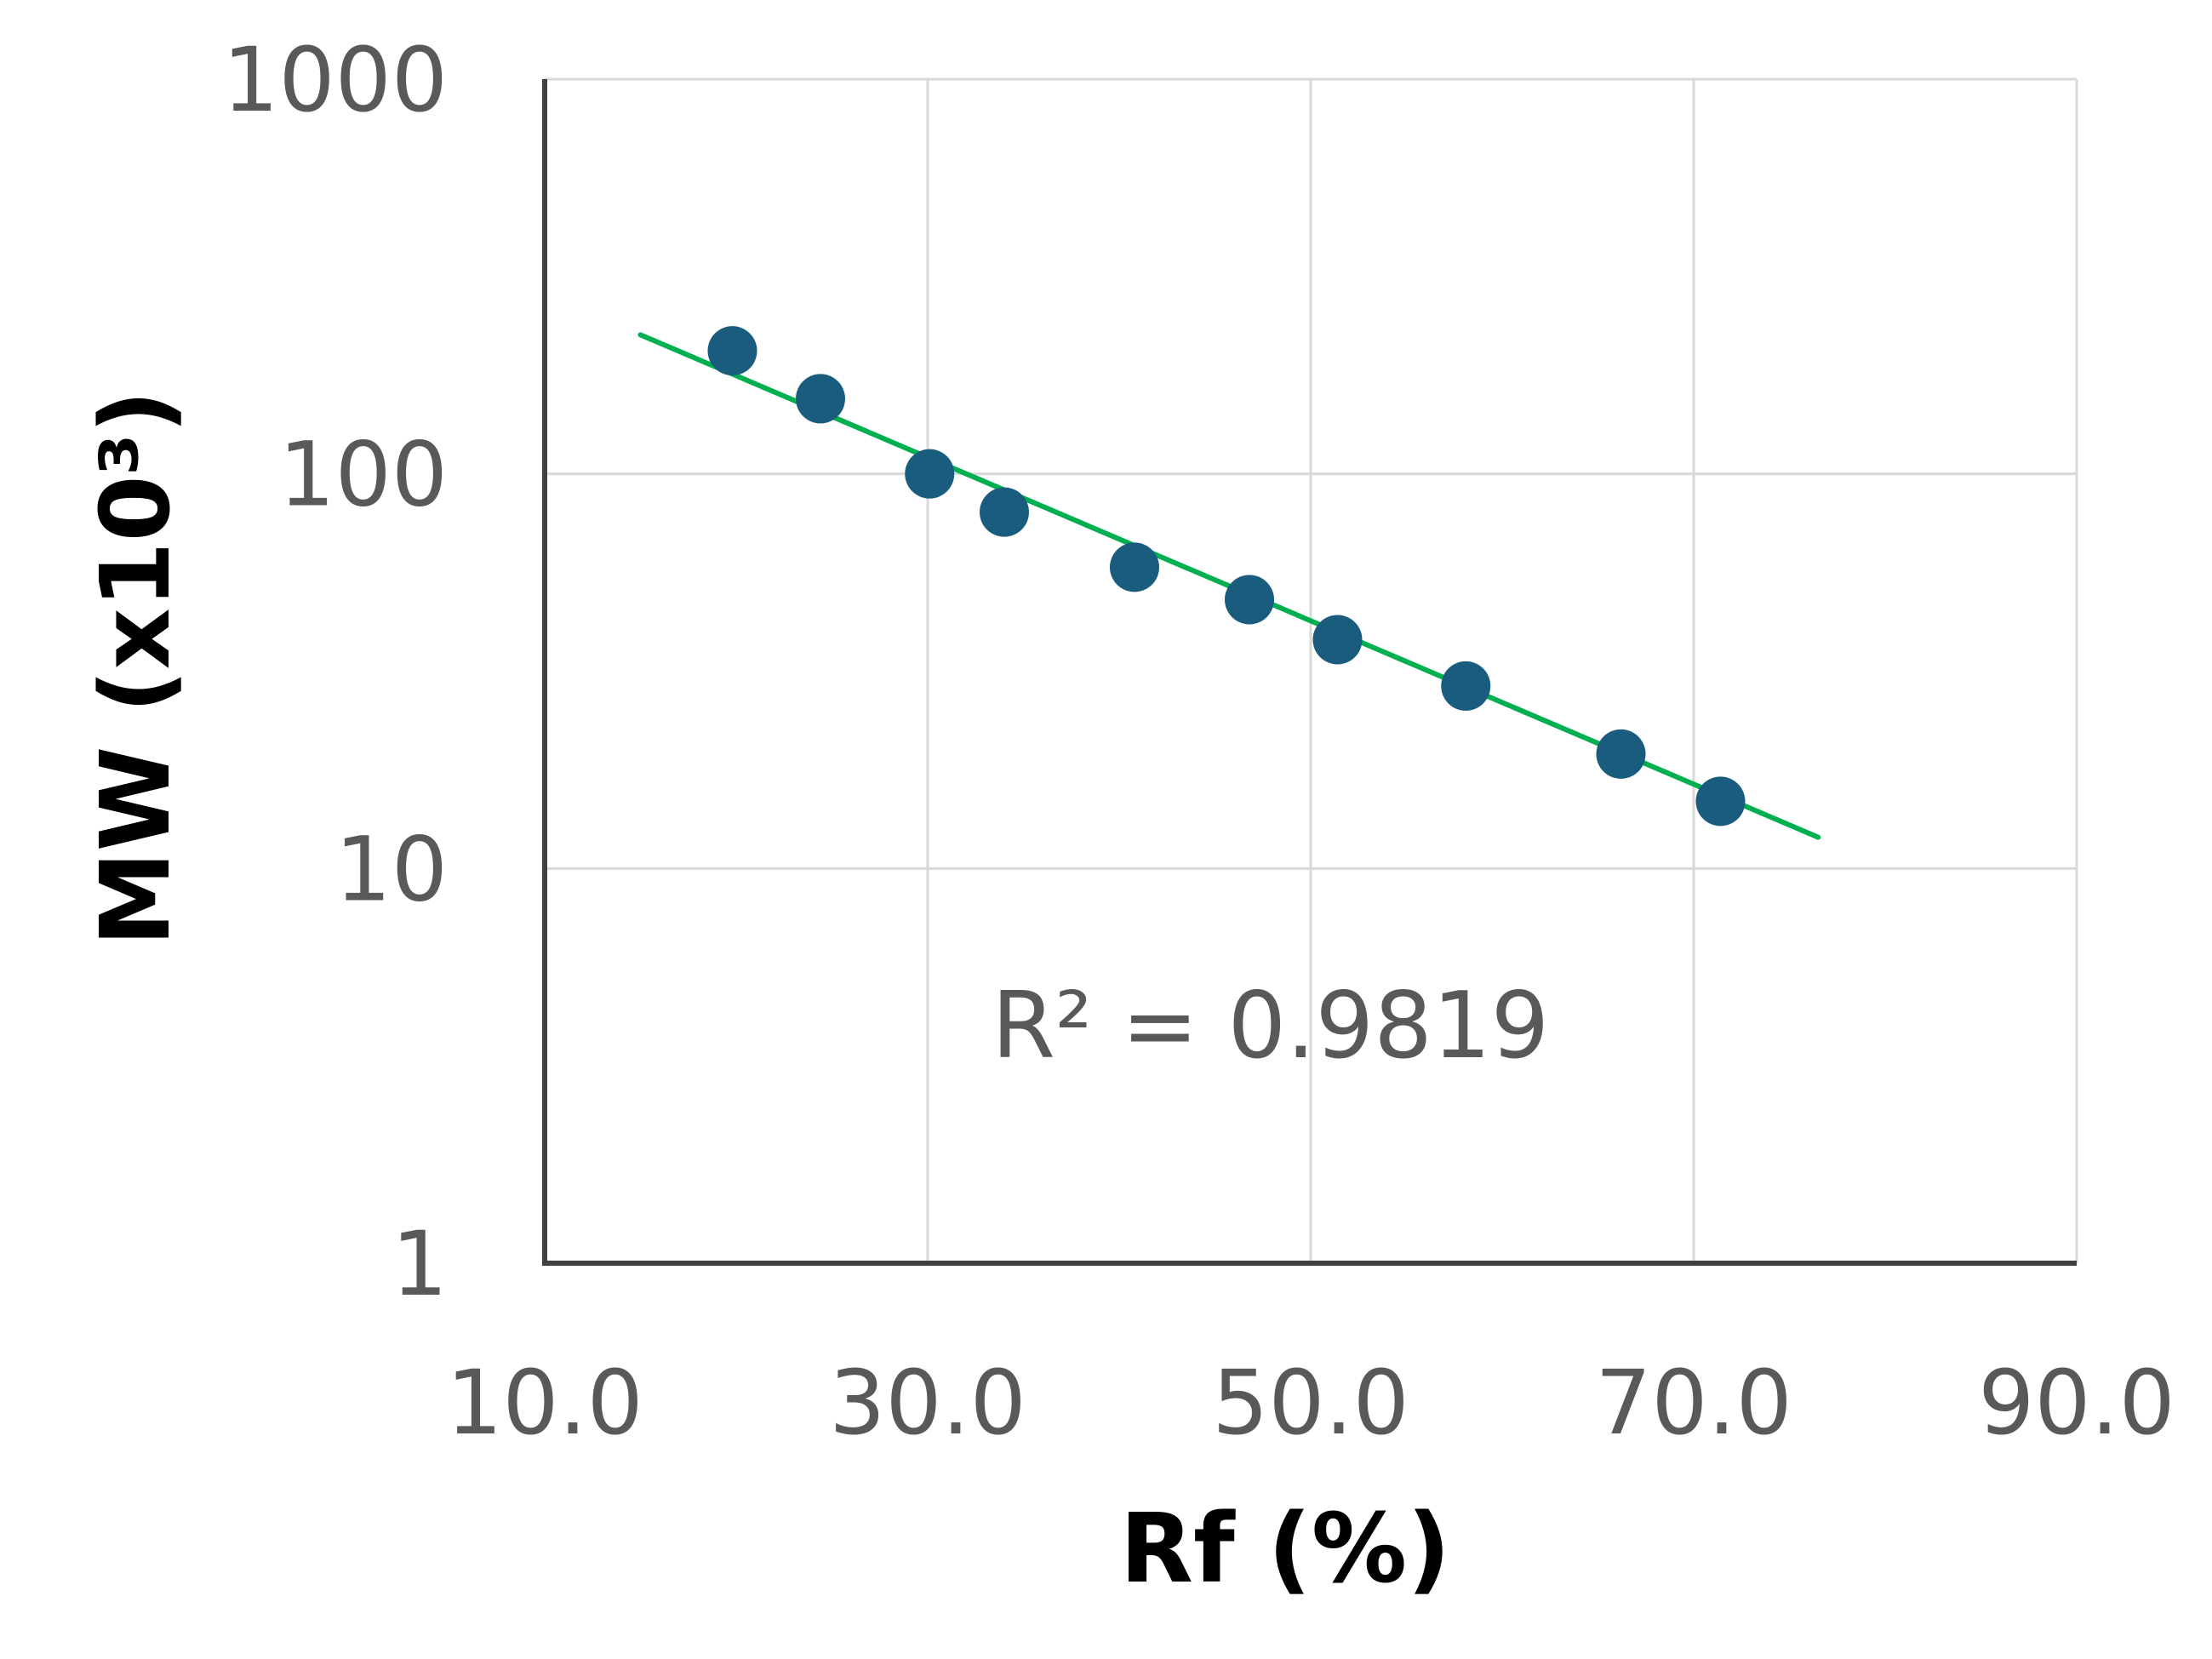 The width and height of the screenshot is (2212, 1659). Describe the element at coordinates (544, 1403) in the screenshot. I see `x-tick-label: 10.0` at that location.